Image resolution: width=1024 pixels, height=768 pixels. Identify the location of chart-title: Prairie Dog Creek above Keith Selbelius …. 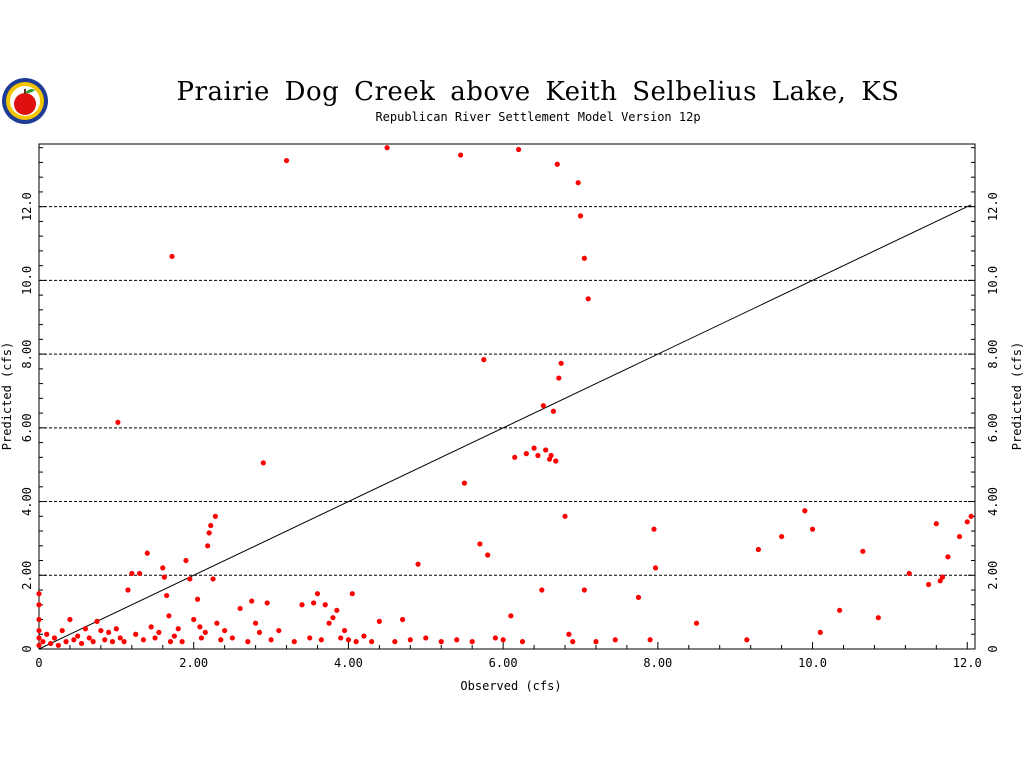
(538, 92).